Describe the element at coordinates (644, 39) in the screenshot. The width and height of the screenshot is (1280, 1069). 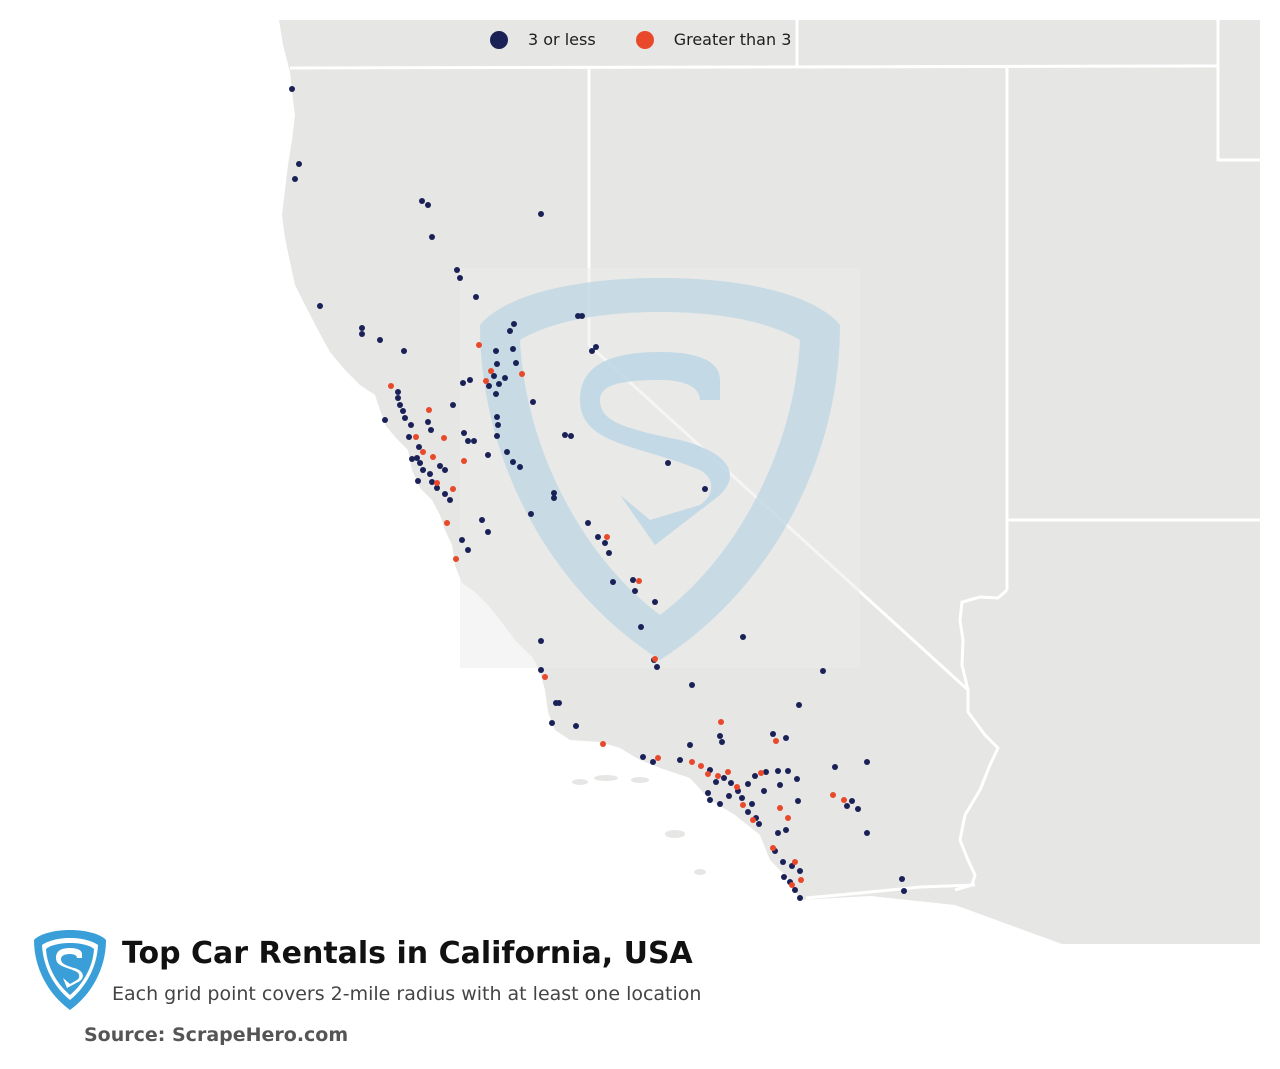
I see `legend-dot-high` at that location.